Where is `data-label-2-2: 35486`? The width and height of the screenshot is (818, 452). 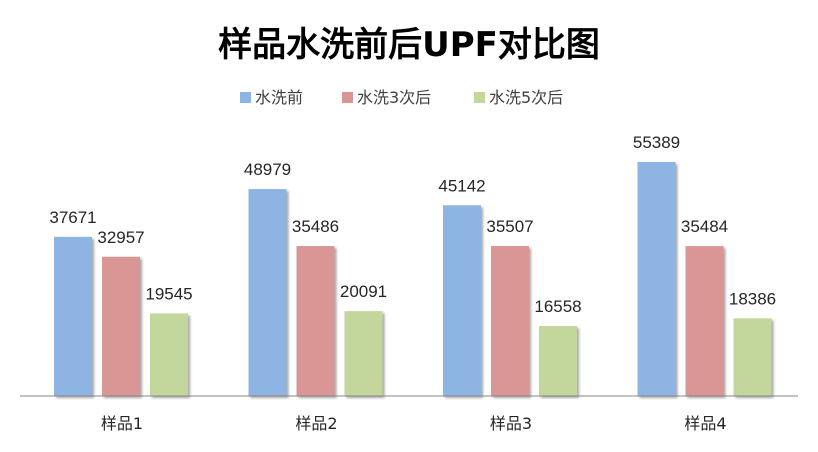
data-label-2-2: 35486 is located at coordinates (315, 226).